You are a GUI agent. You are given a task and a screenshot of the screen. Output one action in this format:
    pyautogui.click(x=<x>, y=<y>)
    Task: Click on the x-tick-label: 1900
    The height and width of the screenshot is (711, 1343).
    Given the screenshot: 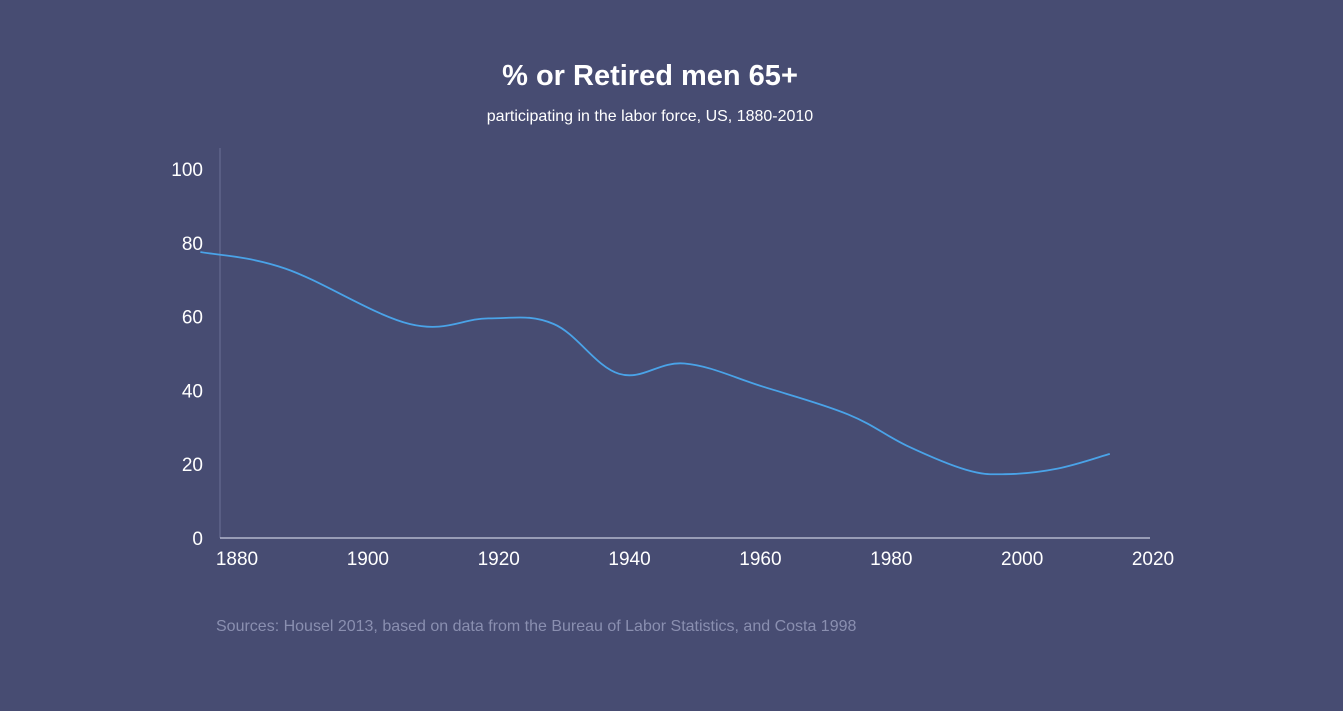 What is the action you would take?
    pyautogui.click(x=368, y=559)
    